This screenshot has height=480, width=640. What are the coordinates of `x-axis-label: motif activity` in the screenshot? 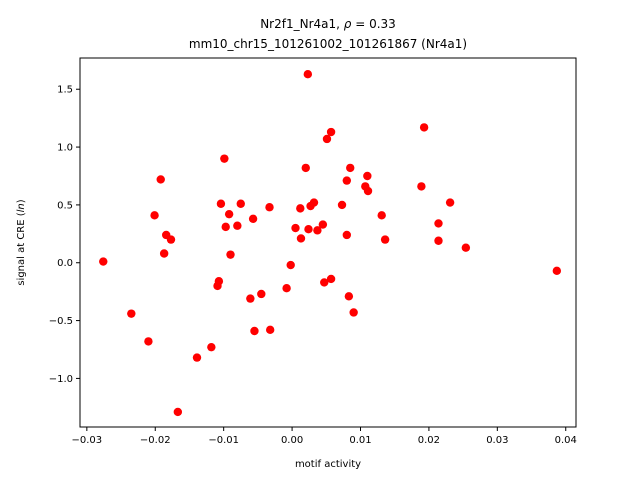 It's located at (328, 464).